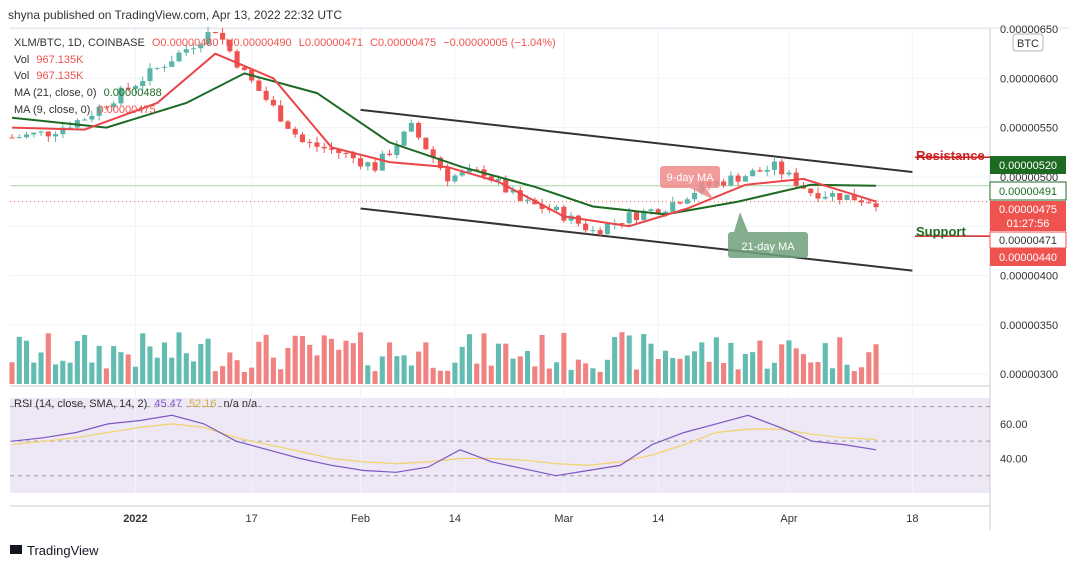  I want to click on legend-symbol: XLM/BTC, 1D, COINBASE, so click(79, 43).